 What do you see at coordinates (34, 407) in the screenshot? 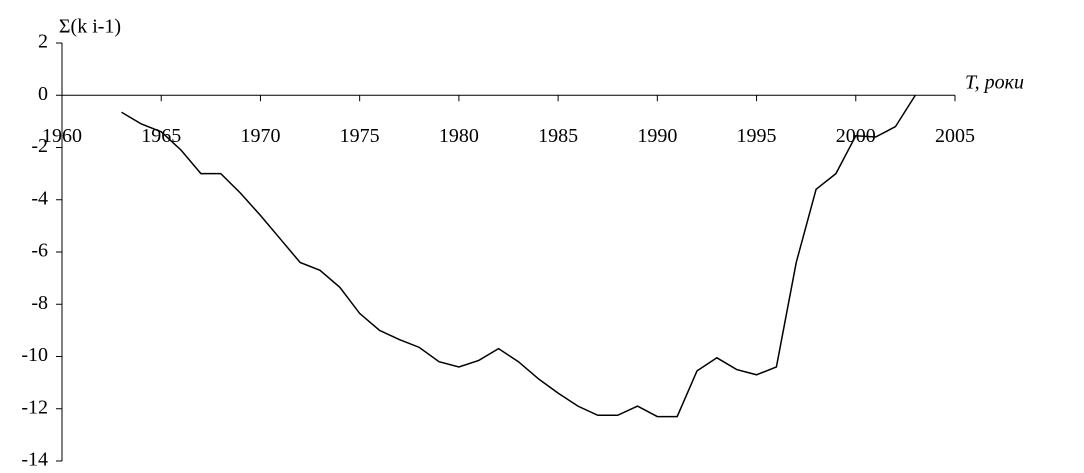
I see `y-tick-label: -12` at bounding box center [34, 407].